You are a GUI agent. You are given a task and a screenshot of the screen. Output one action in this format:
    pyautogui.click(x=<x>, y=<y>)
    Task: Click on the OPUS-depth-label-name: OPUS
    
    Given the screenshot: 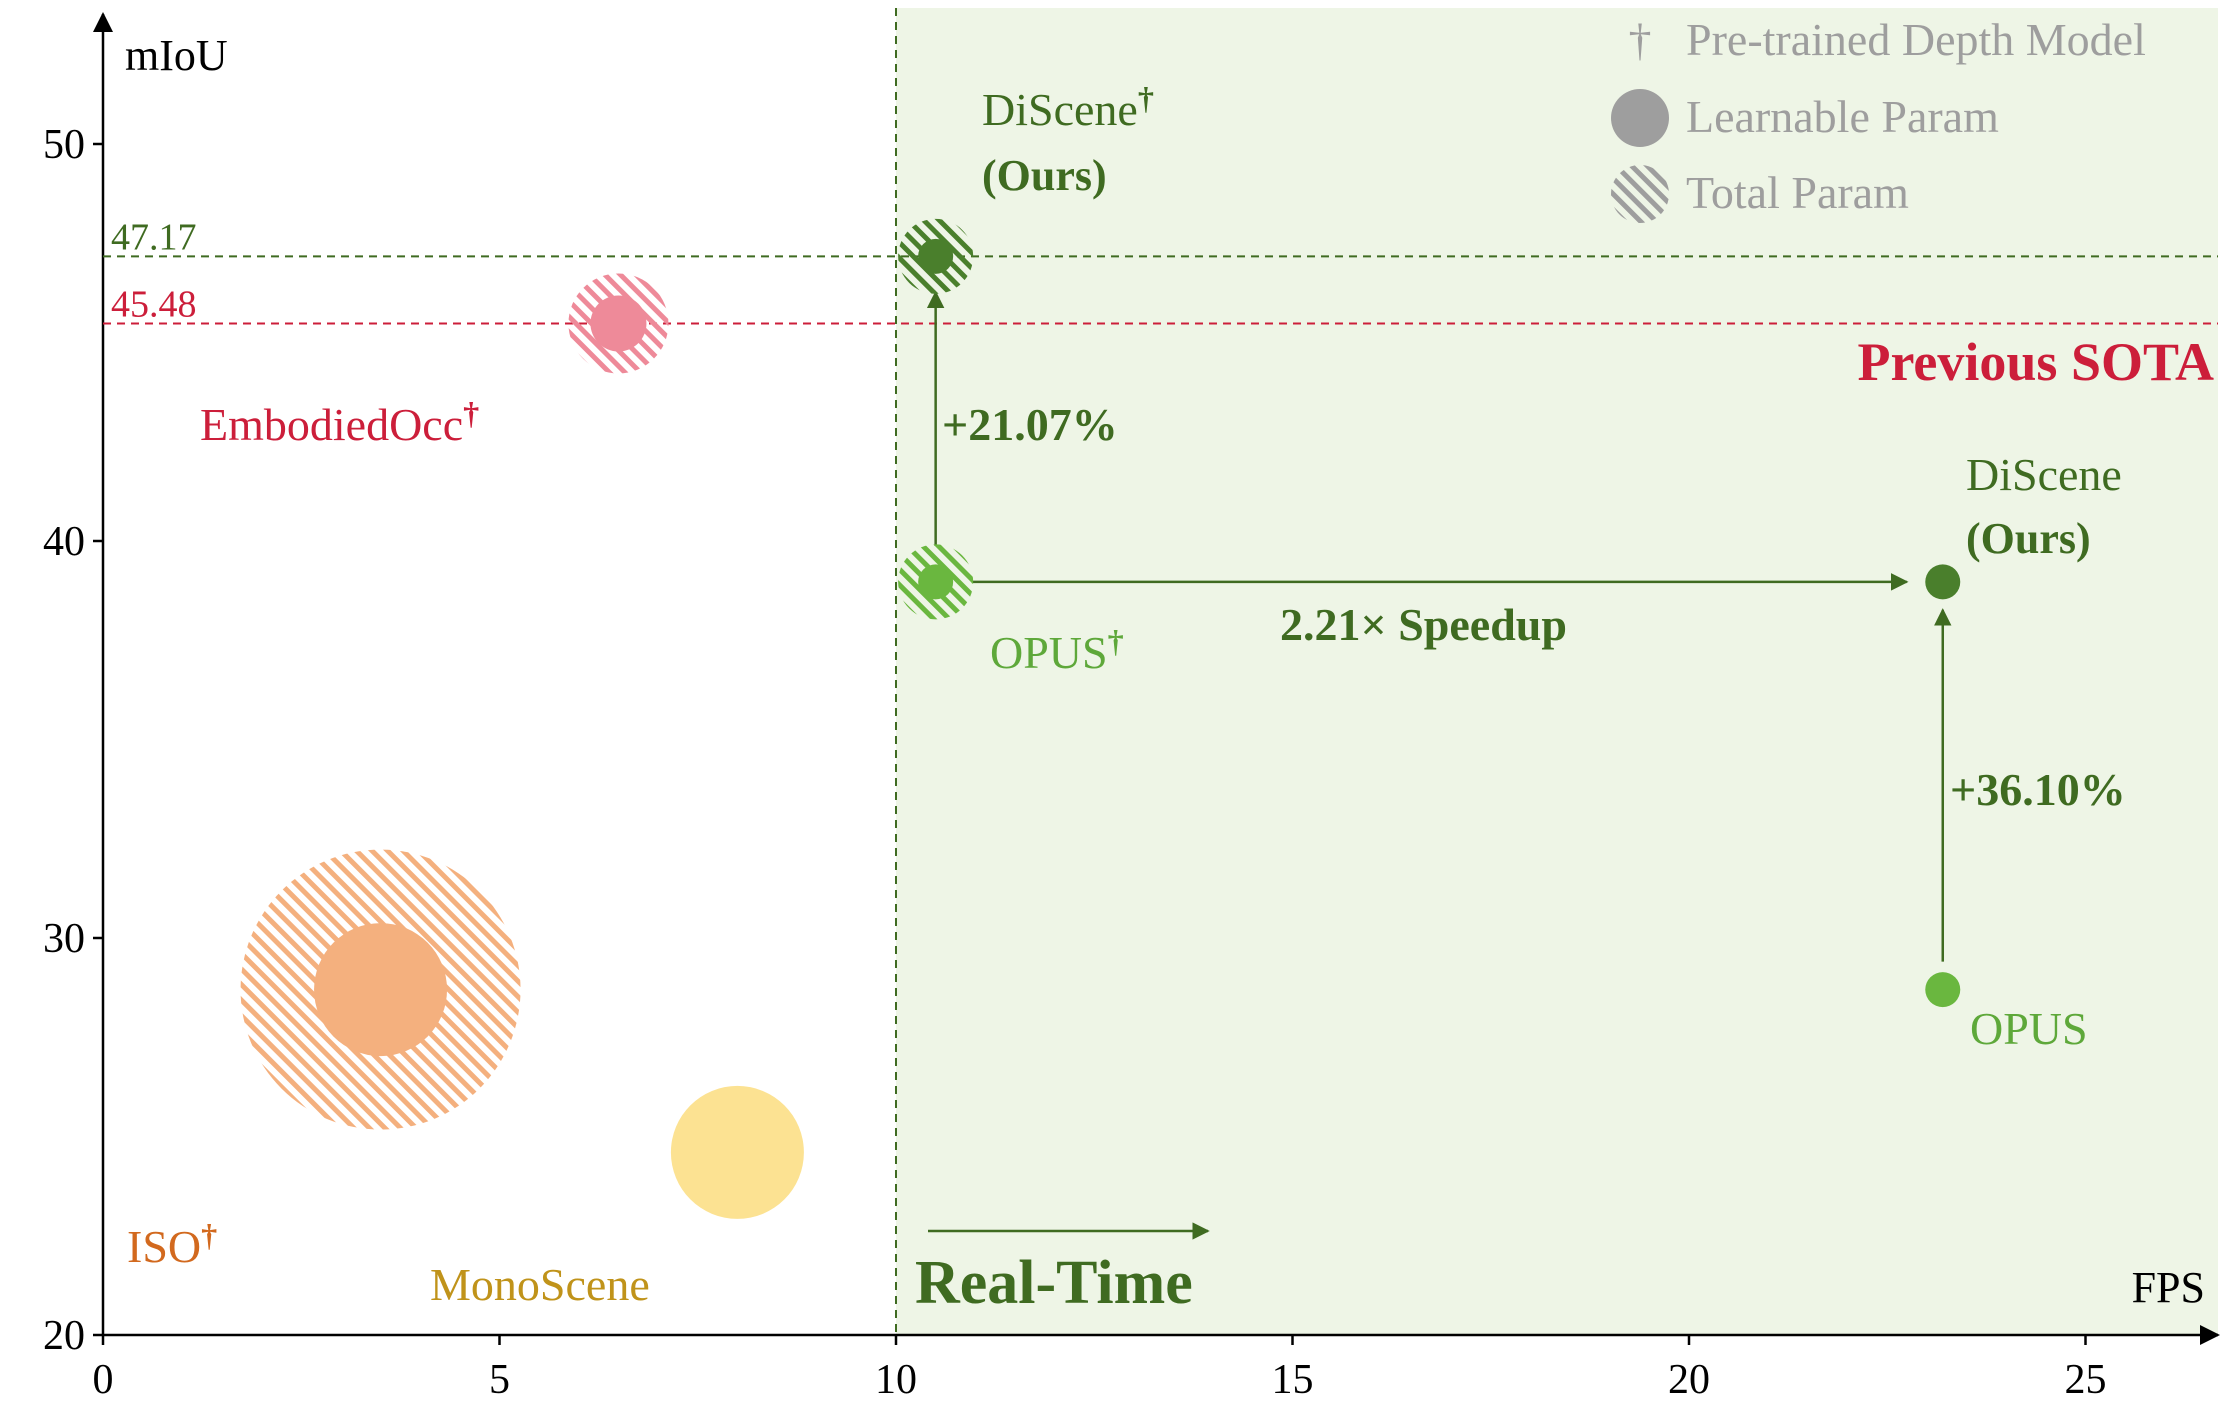 What is the action you would take?
    pyautogui.click(x=1049, y=652)
    